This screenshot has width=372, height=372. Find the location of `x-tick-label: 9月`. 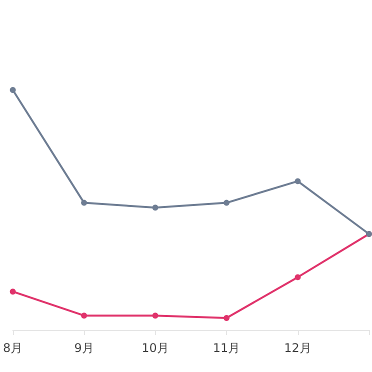

x-tick-label: 9月 is located at coordinates (84, 348).